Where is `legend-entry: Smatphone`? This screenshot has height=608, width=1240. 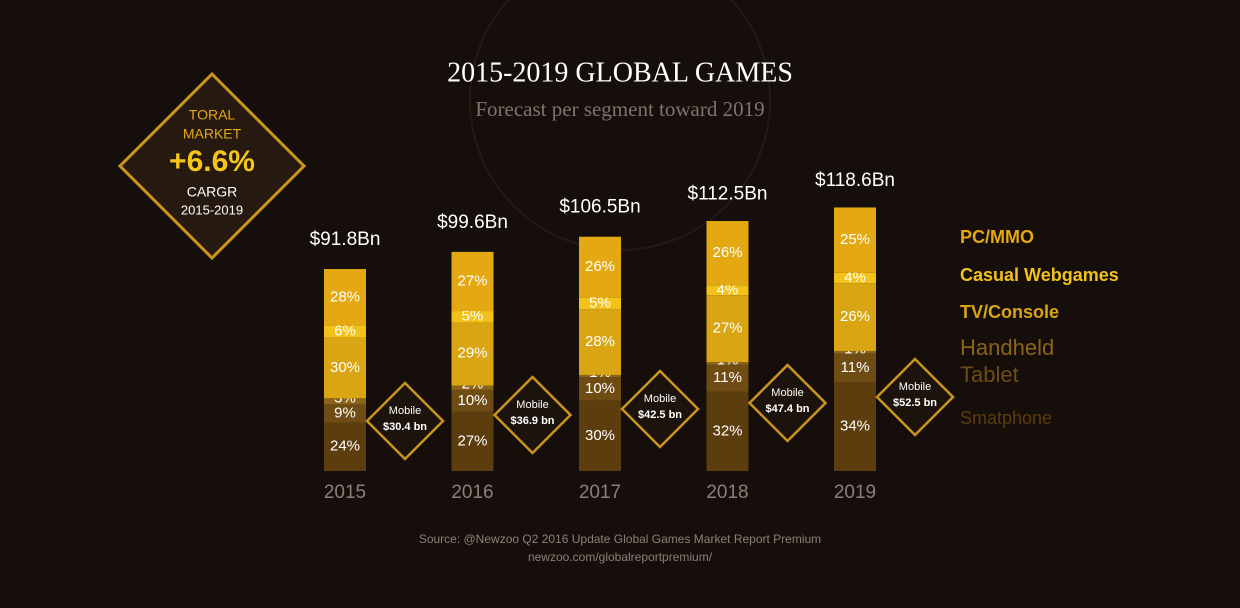
legend-entry: Smatphone is located at coordinates (1006, 418).